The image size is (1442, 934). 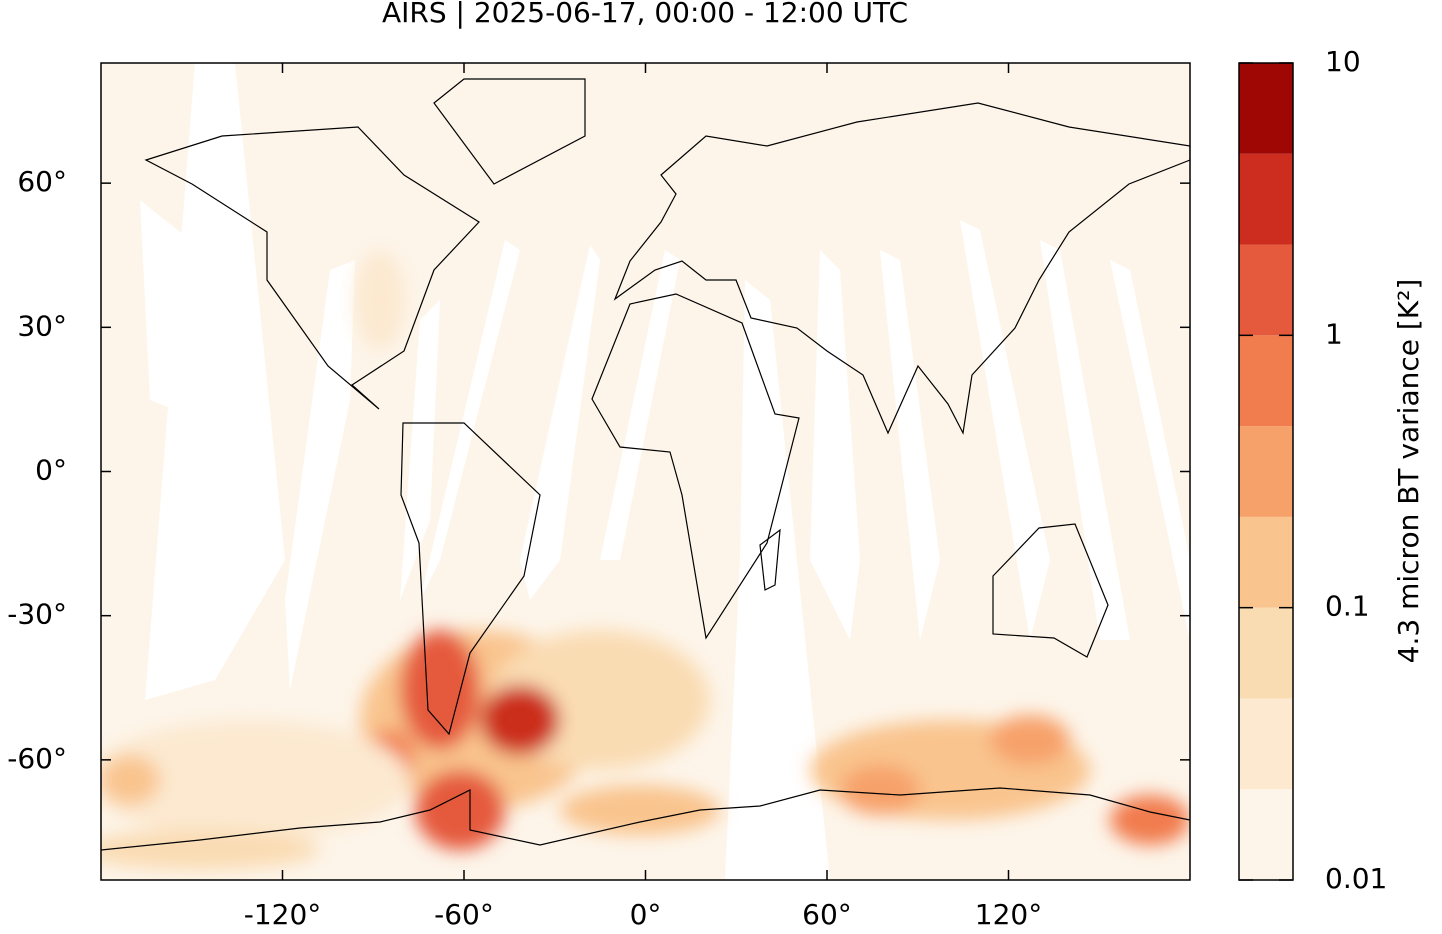 I want to click on x-tick-label: -60°, so click(x=464, y=914).